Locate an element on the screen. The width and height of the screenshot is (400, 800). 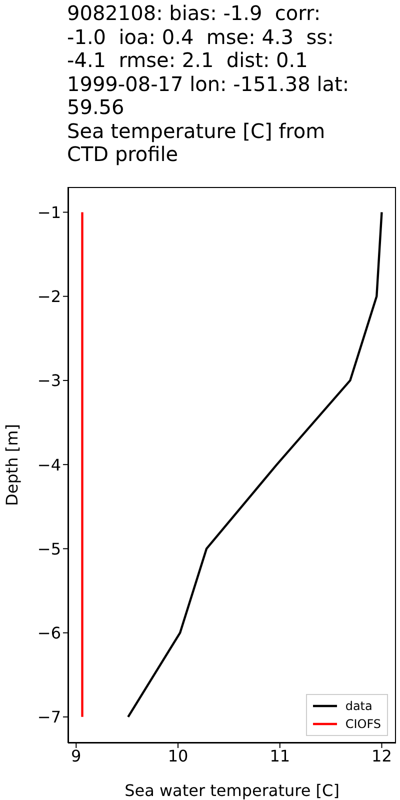
legend-label: CIOFS is located at coordinates (363, 724).